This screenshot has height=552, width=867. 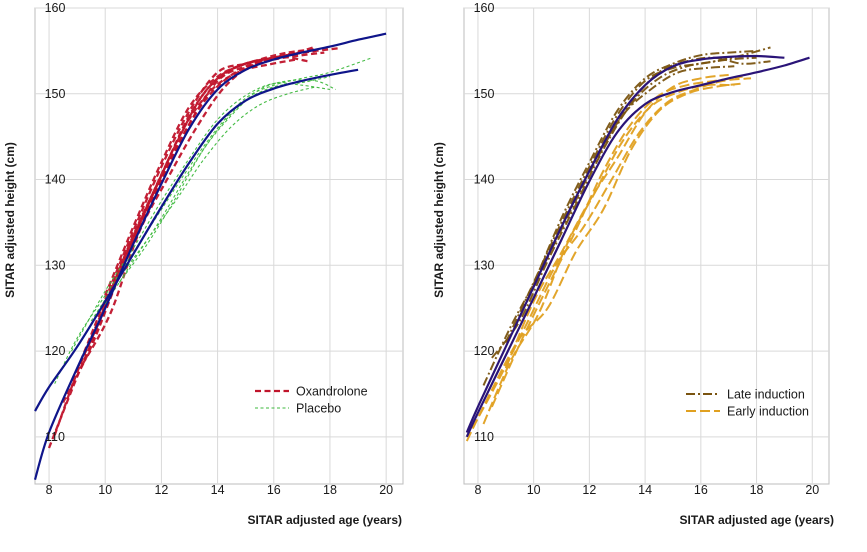 What do you see at coordinates (484, 222) in the screenshot?
I see `right-y-tick-labels: 110 120 130 140 150 160` at bounding box center [484, 222].